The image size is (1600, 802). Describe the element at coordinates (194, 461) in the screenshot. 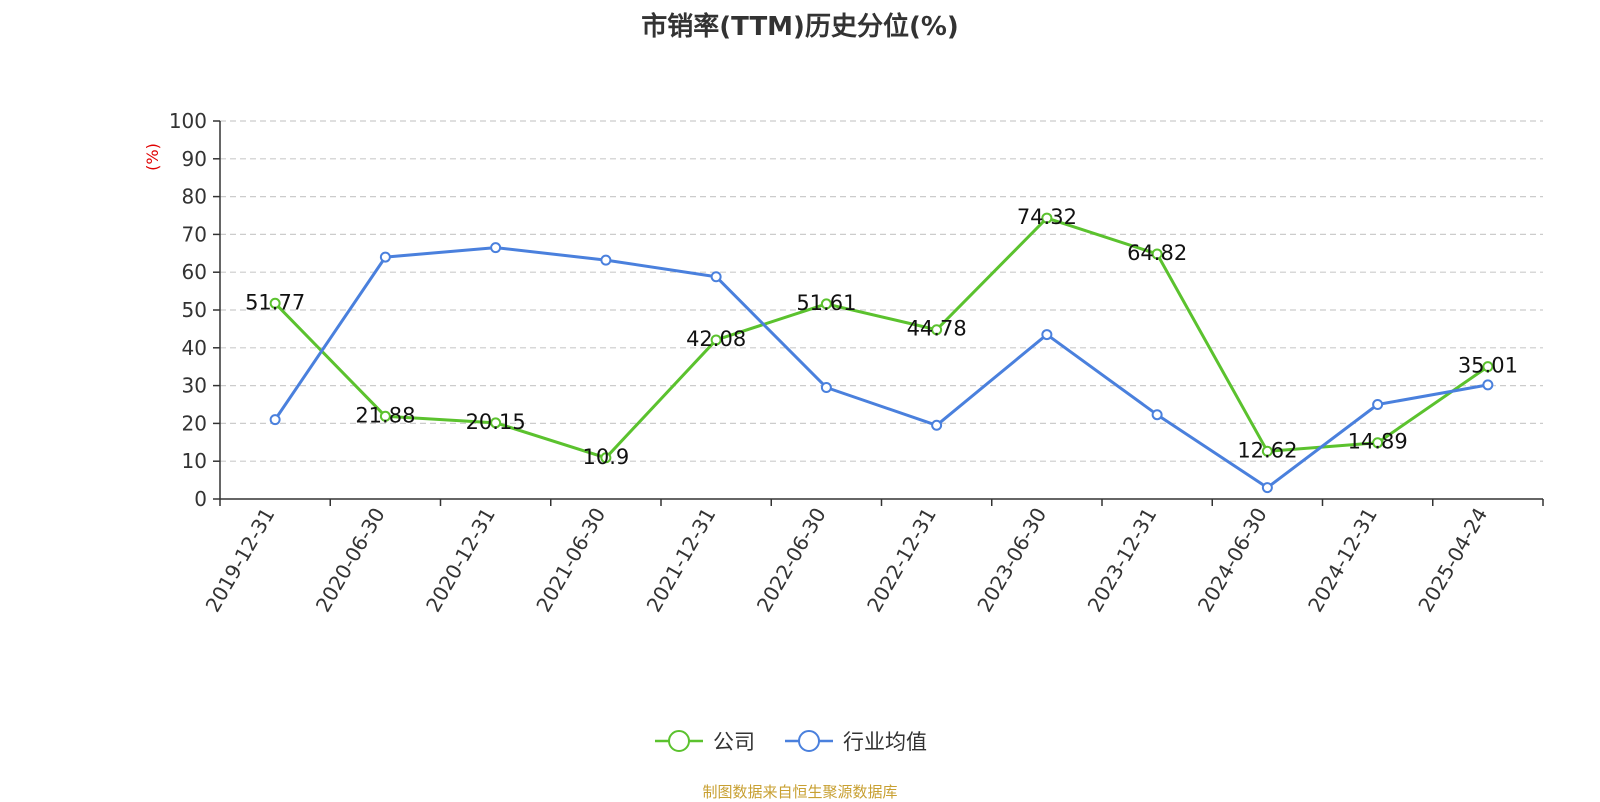

I see `y-tick-label: 10` at that location.